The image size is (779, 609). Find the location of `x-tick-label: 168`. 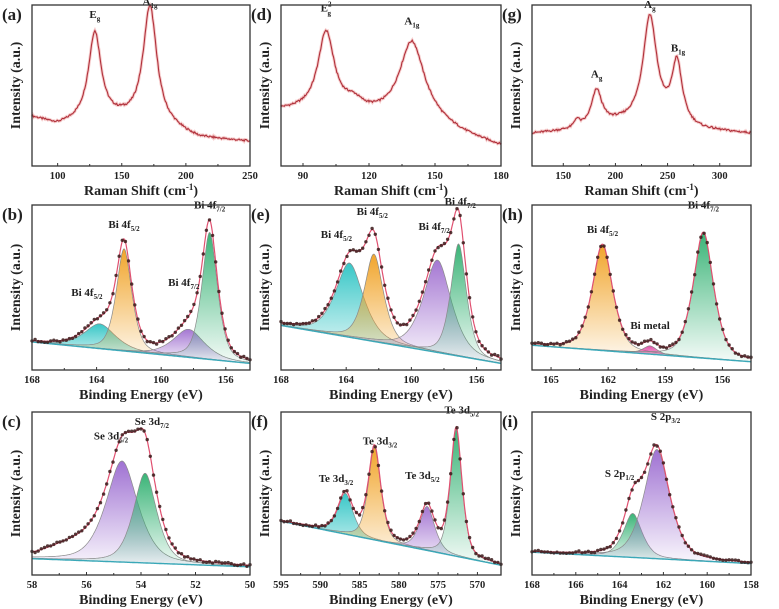

x-tick-label: 168 is located at coordinates (532, 585).